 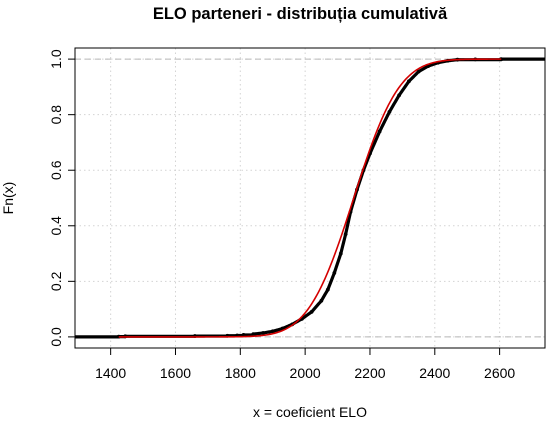 What do you see at coordinates (56, 170) in the screenshot?
I see `y-tick-label: 0.6` at bounding box center [56, 170].